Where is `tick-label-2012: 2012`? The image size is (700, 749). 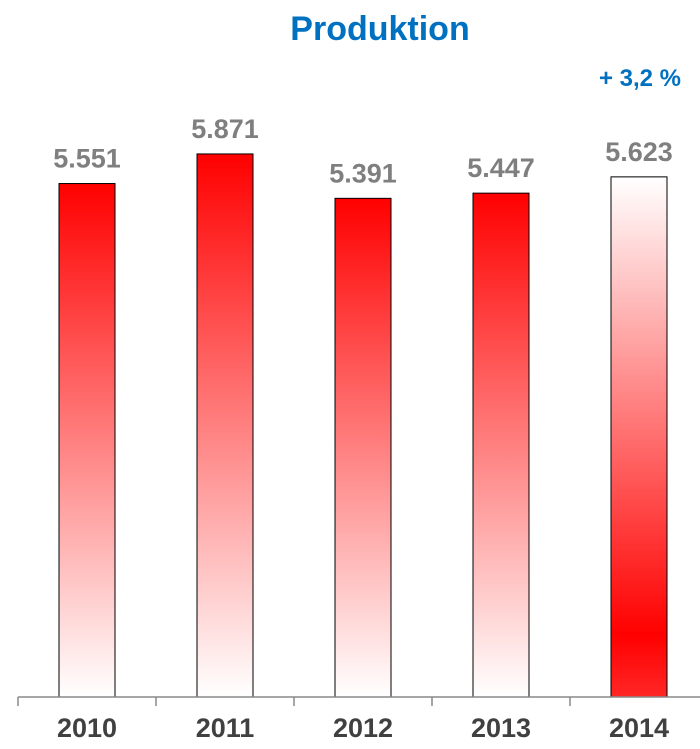
tick-label-2012: 2012 is located at coordinates (363, 728).